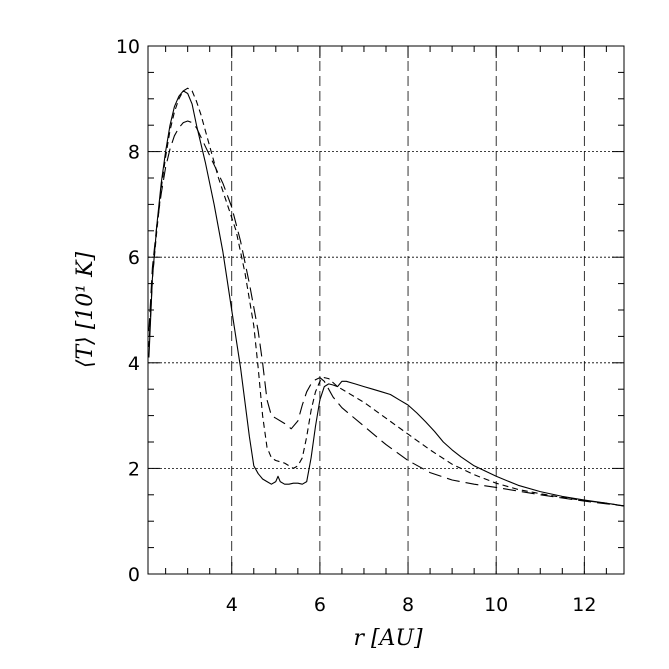  I want to click on x-tick-label: 4, so click(232, 605).